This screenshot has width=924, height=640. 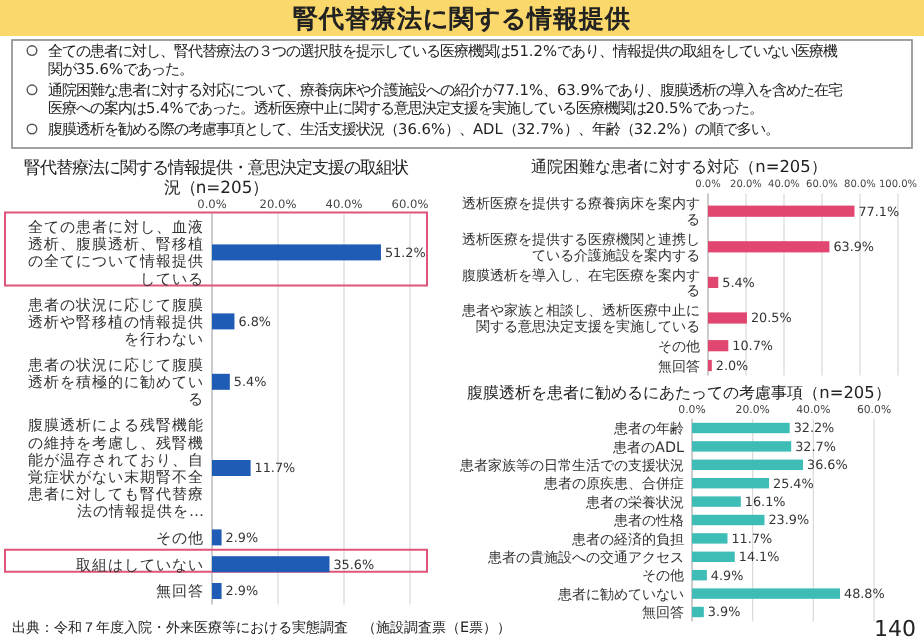 I want to click on chart-title: 腎代替療法に関する情報提供・意思決定支援の取組状況（n=205）, so click(x=216, y=176).